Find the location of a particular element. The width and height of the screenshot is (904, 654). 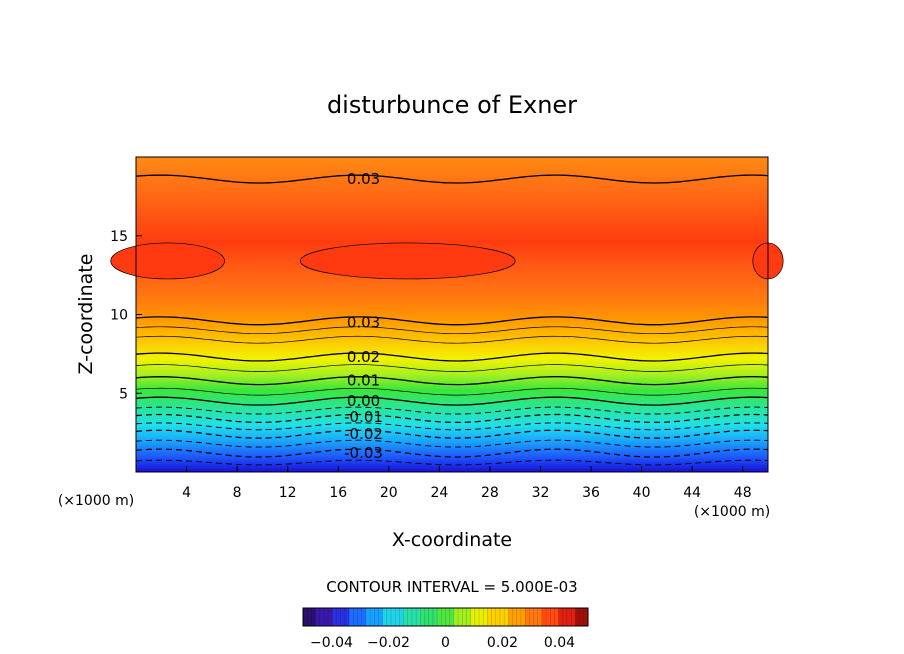

y-axis-label: Z-coordinate is located at coordinates (86, 314).